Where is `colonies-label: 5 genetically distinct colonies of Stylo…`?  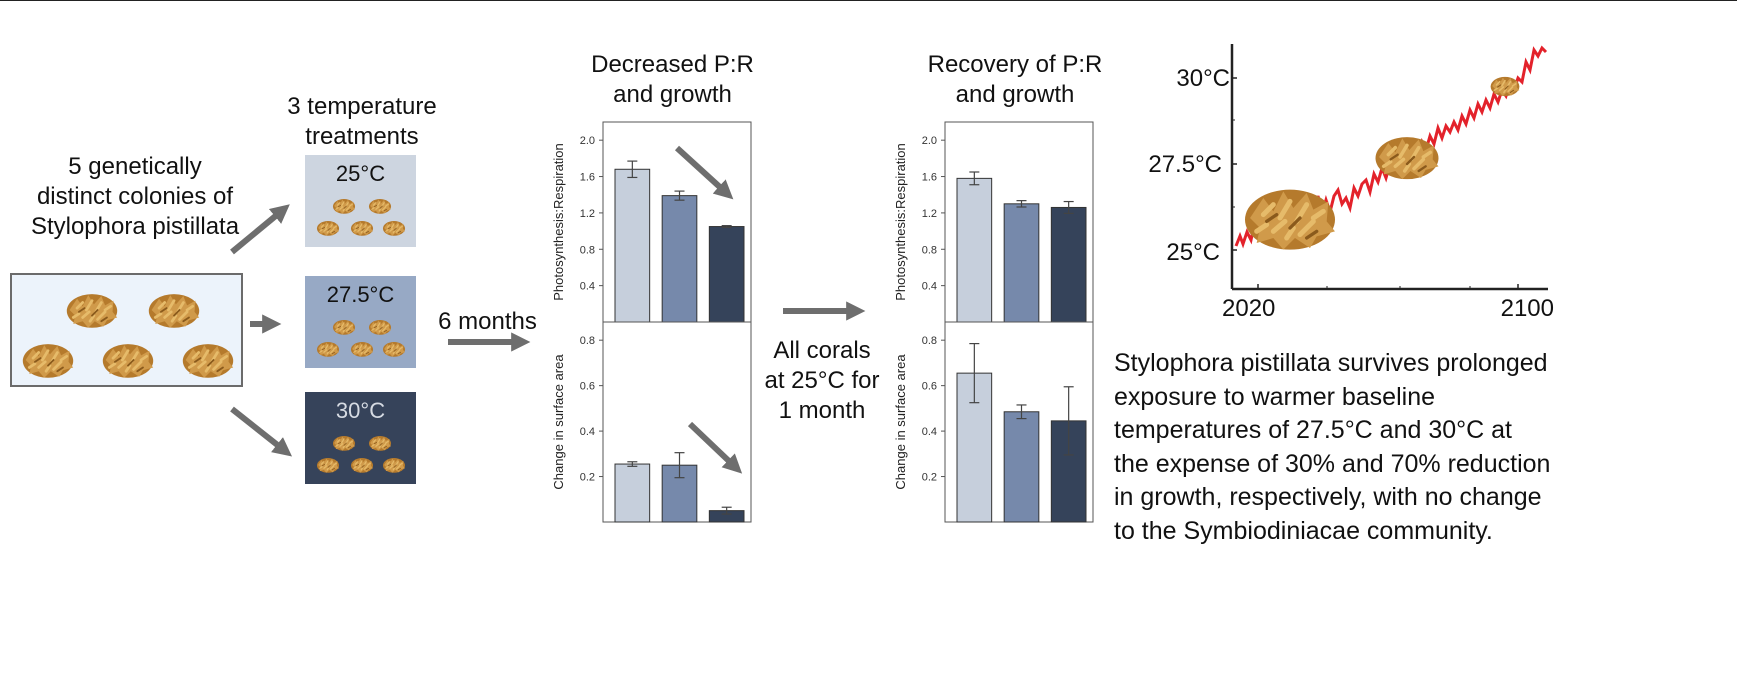 colonies-label: 5 genetically distinct colonies of Stylo… is located at coordinates (135, 196).